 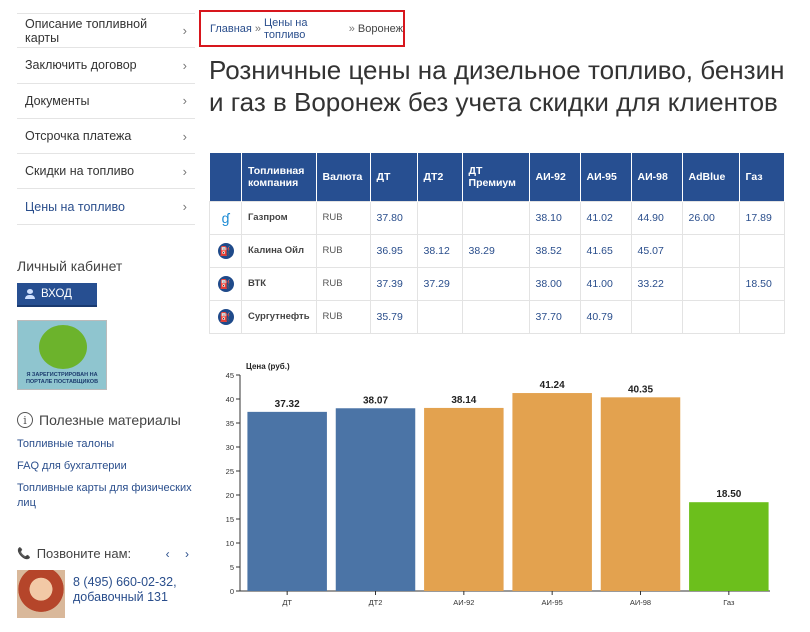 I want to click on cabinet-title: Личный кабинет, so click(x=70, y=266).